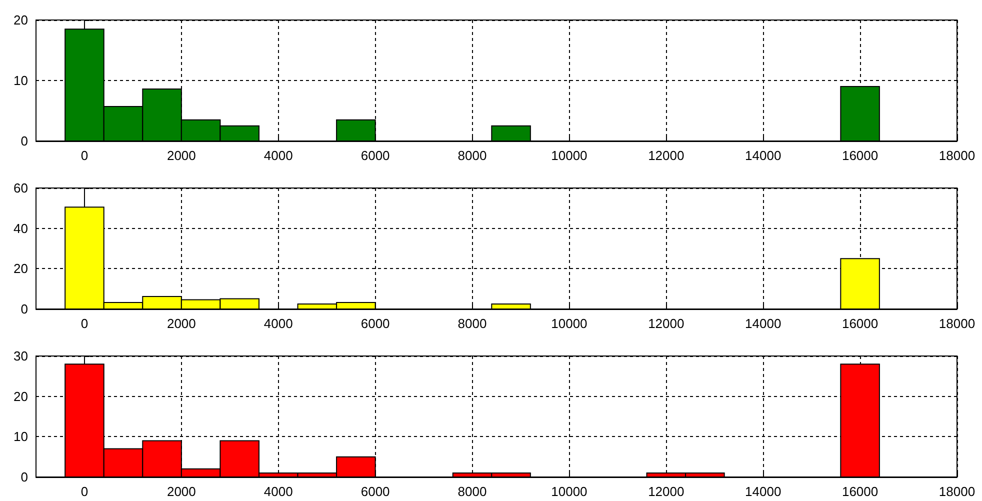 The height and width of the screenshot is (501, 982). I want to click on y-tick-label: 60, so click(21, 188).